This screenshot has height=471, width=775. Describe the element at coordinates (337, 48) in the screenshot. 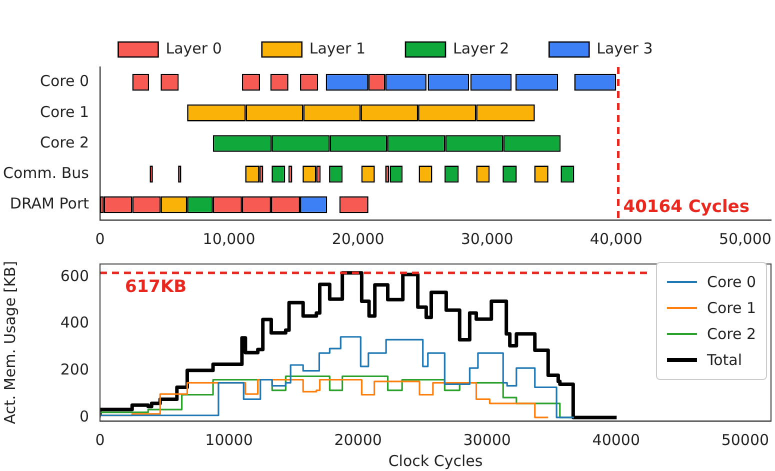

I see `legend-label: Layer 1` at that location.